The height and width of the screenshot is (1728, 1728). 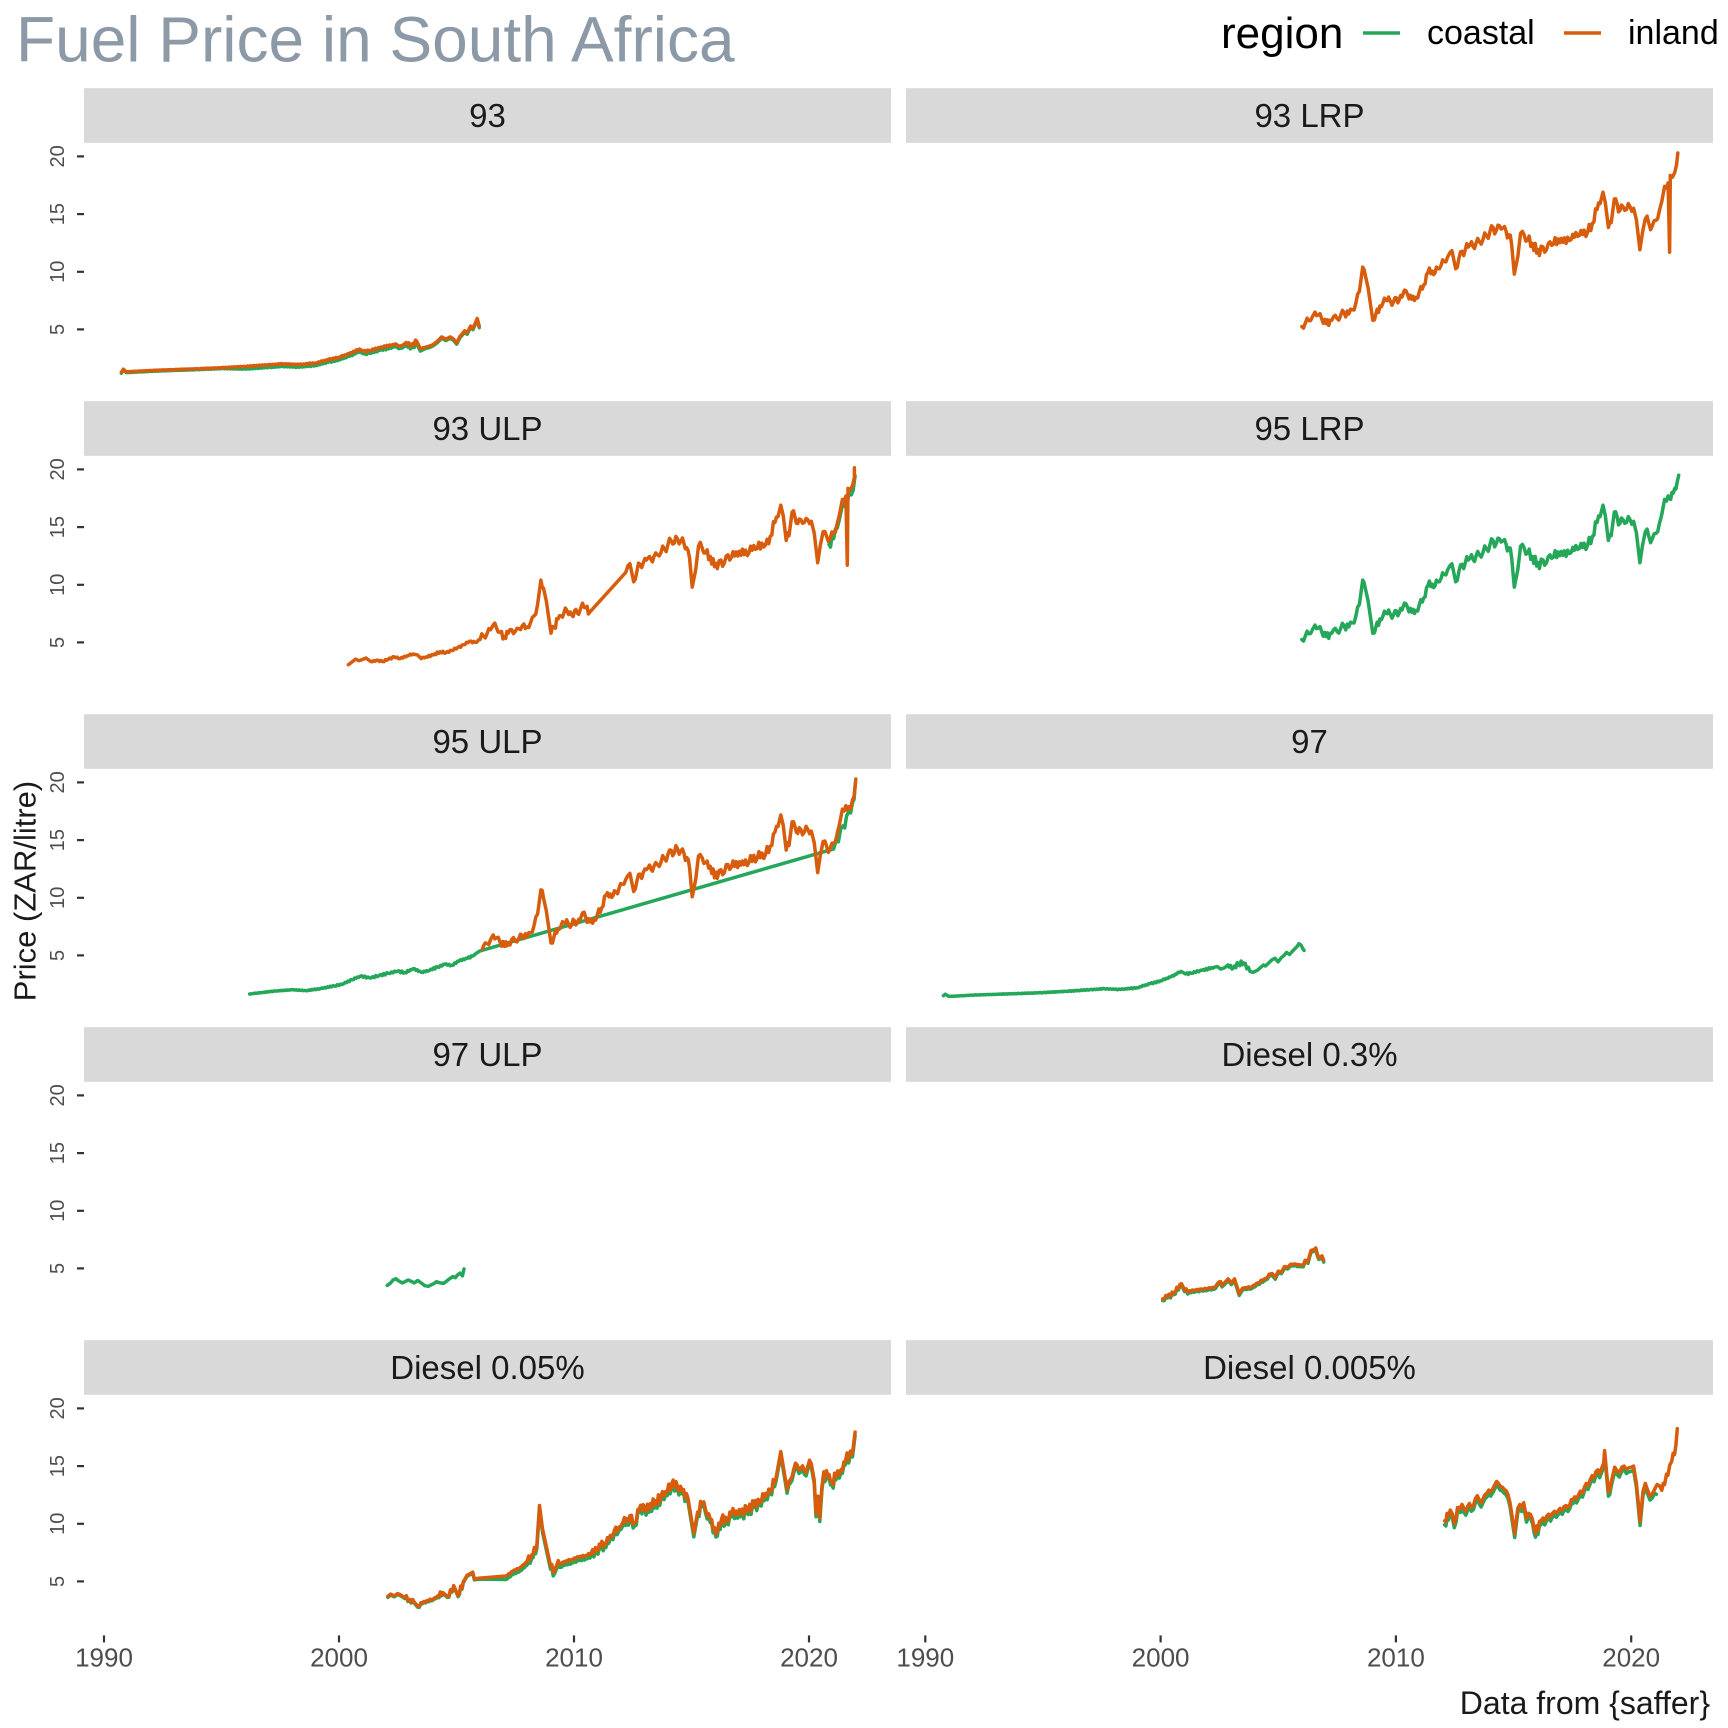 I want to click on svg-text: region, so click(x=1282, y=33).